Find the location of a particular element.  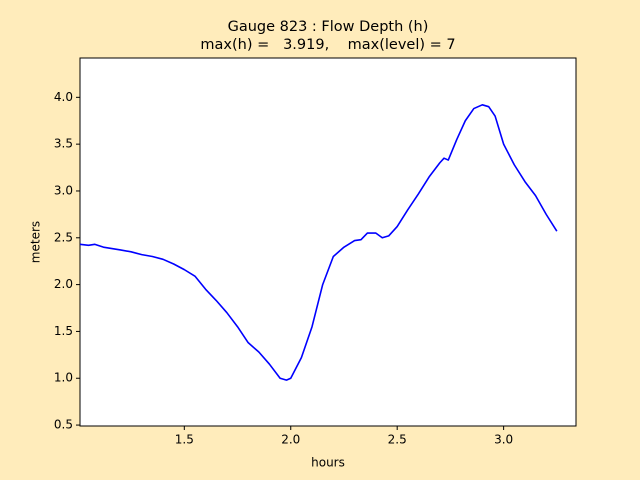

x-tick-label: 3.0 is located at coordinates (503, 440).